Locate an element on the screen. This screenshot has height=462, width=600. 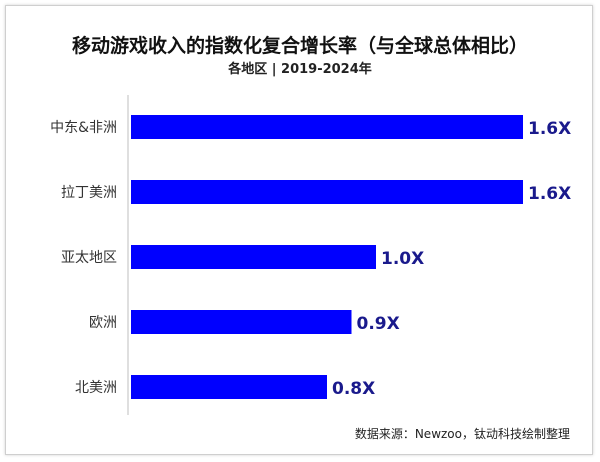
category-label: 中东&非洲 is located at coordinates (83, 128).